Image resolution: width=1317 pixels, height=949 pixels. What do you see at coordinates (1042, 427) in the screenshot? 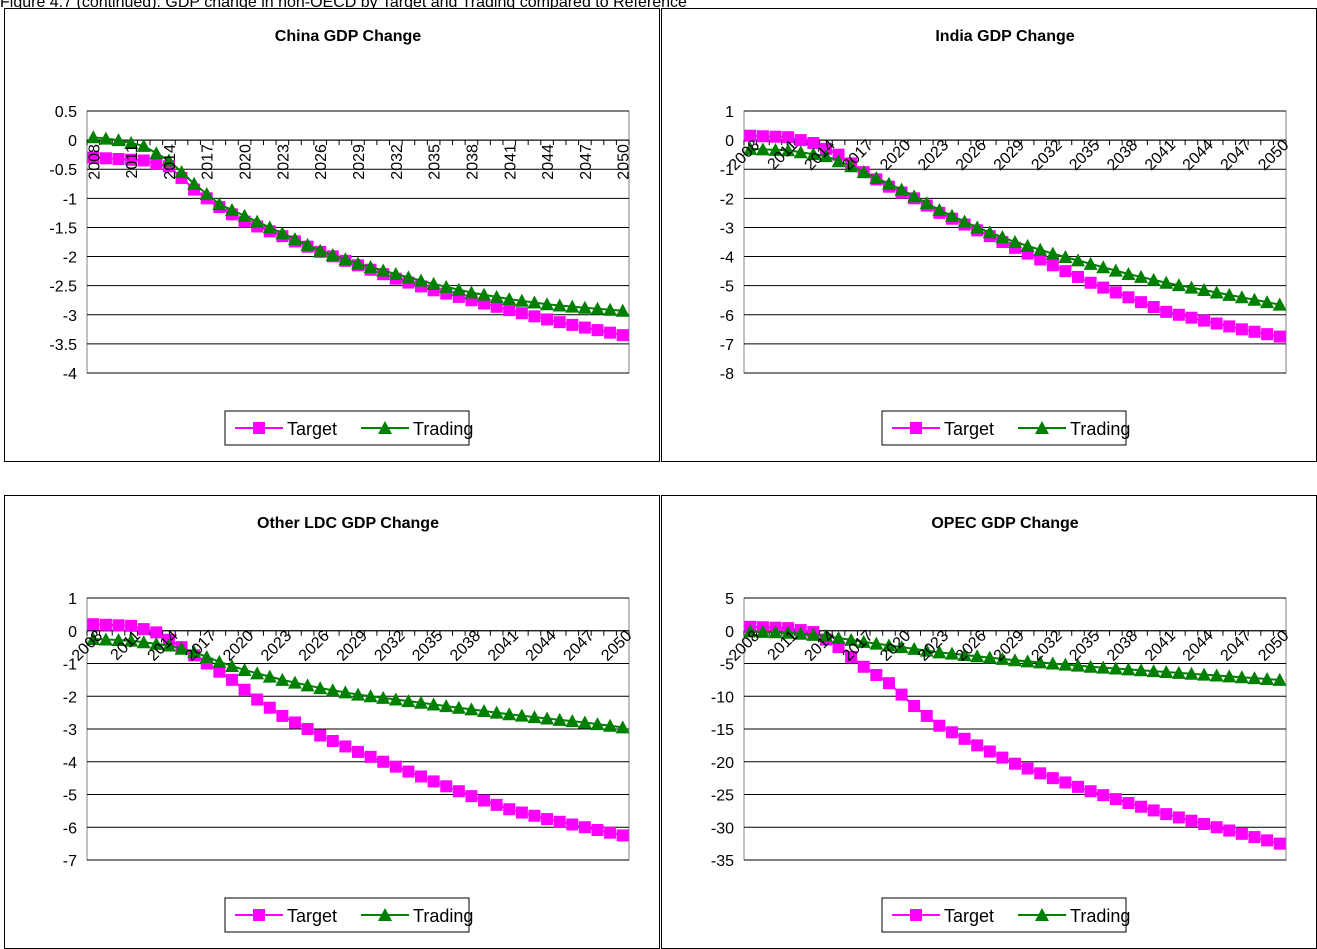
I see `legend-marker-trading` at bounding box center [1042, 427].